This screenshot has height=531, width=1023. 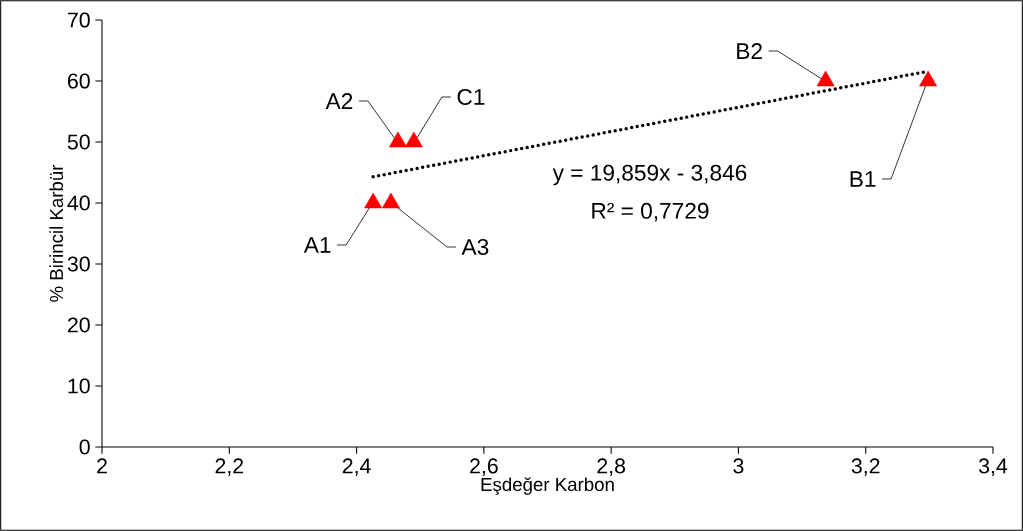 I want to click on y-axis-title: % Birincil Karbür, so click(x=56, y=233).